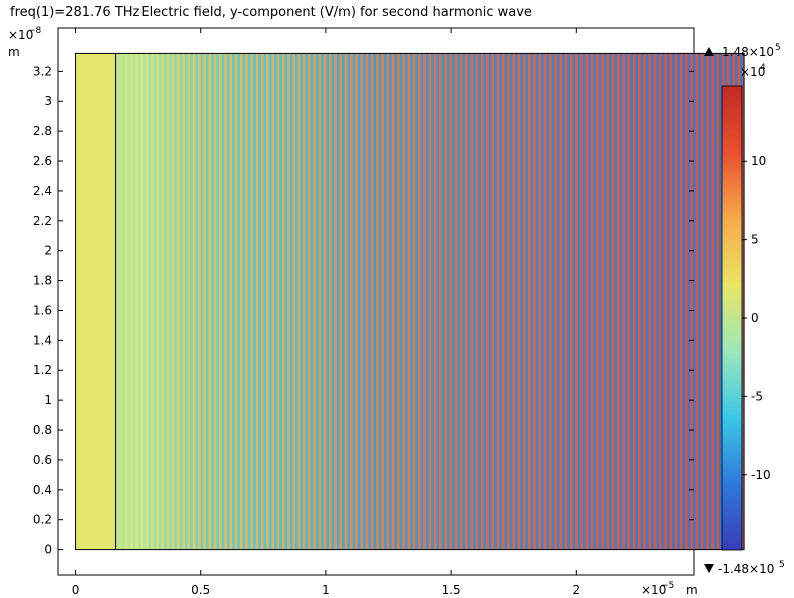  Describe the element at coordinates (732, 318) in the screenshot. I see `colorbar` at that location.